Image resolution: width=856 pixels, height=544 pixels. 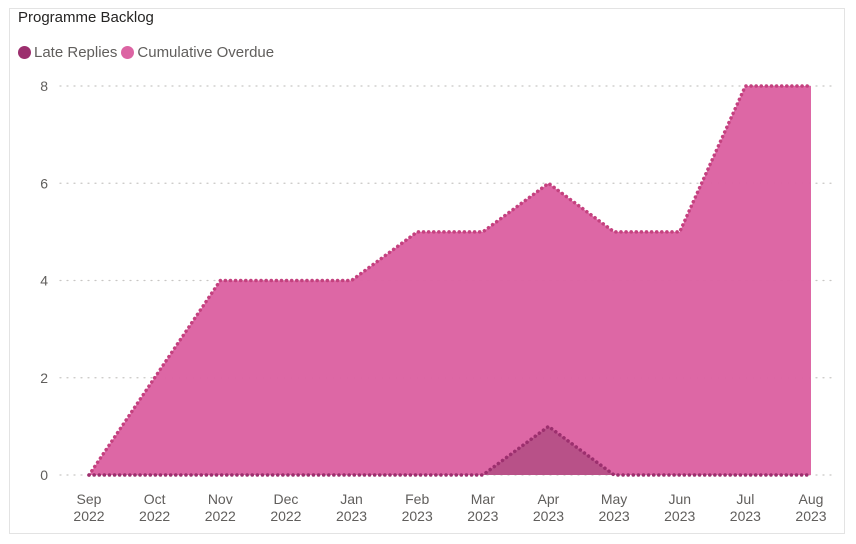 I want to click on y-tick-label: 2, so click(x=44, y=378).